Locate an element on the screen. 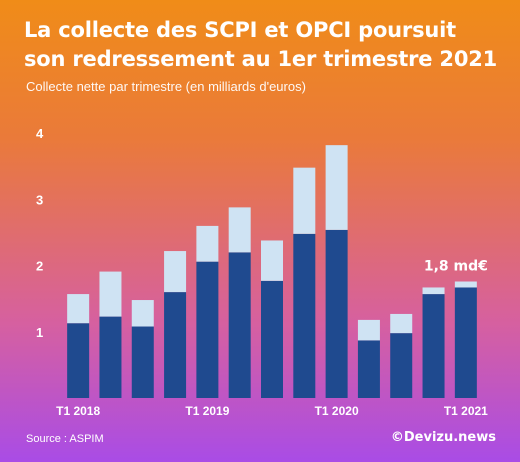  x-tick-label: T1 2020 is located at coordinates (337, 411).